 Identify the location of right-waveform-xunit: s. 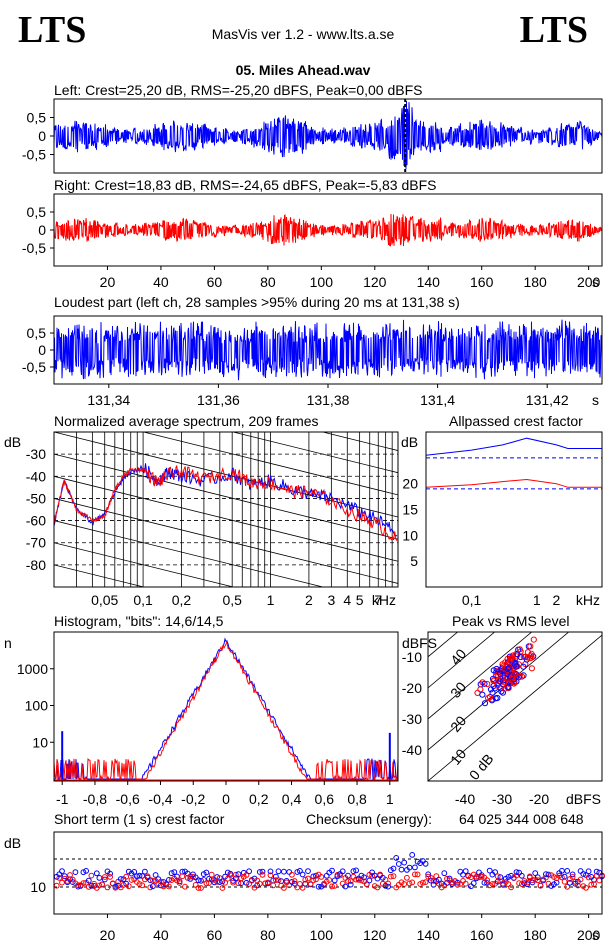
(595, 282).